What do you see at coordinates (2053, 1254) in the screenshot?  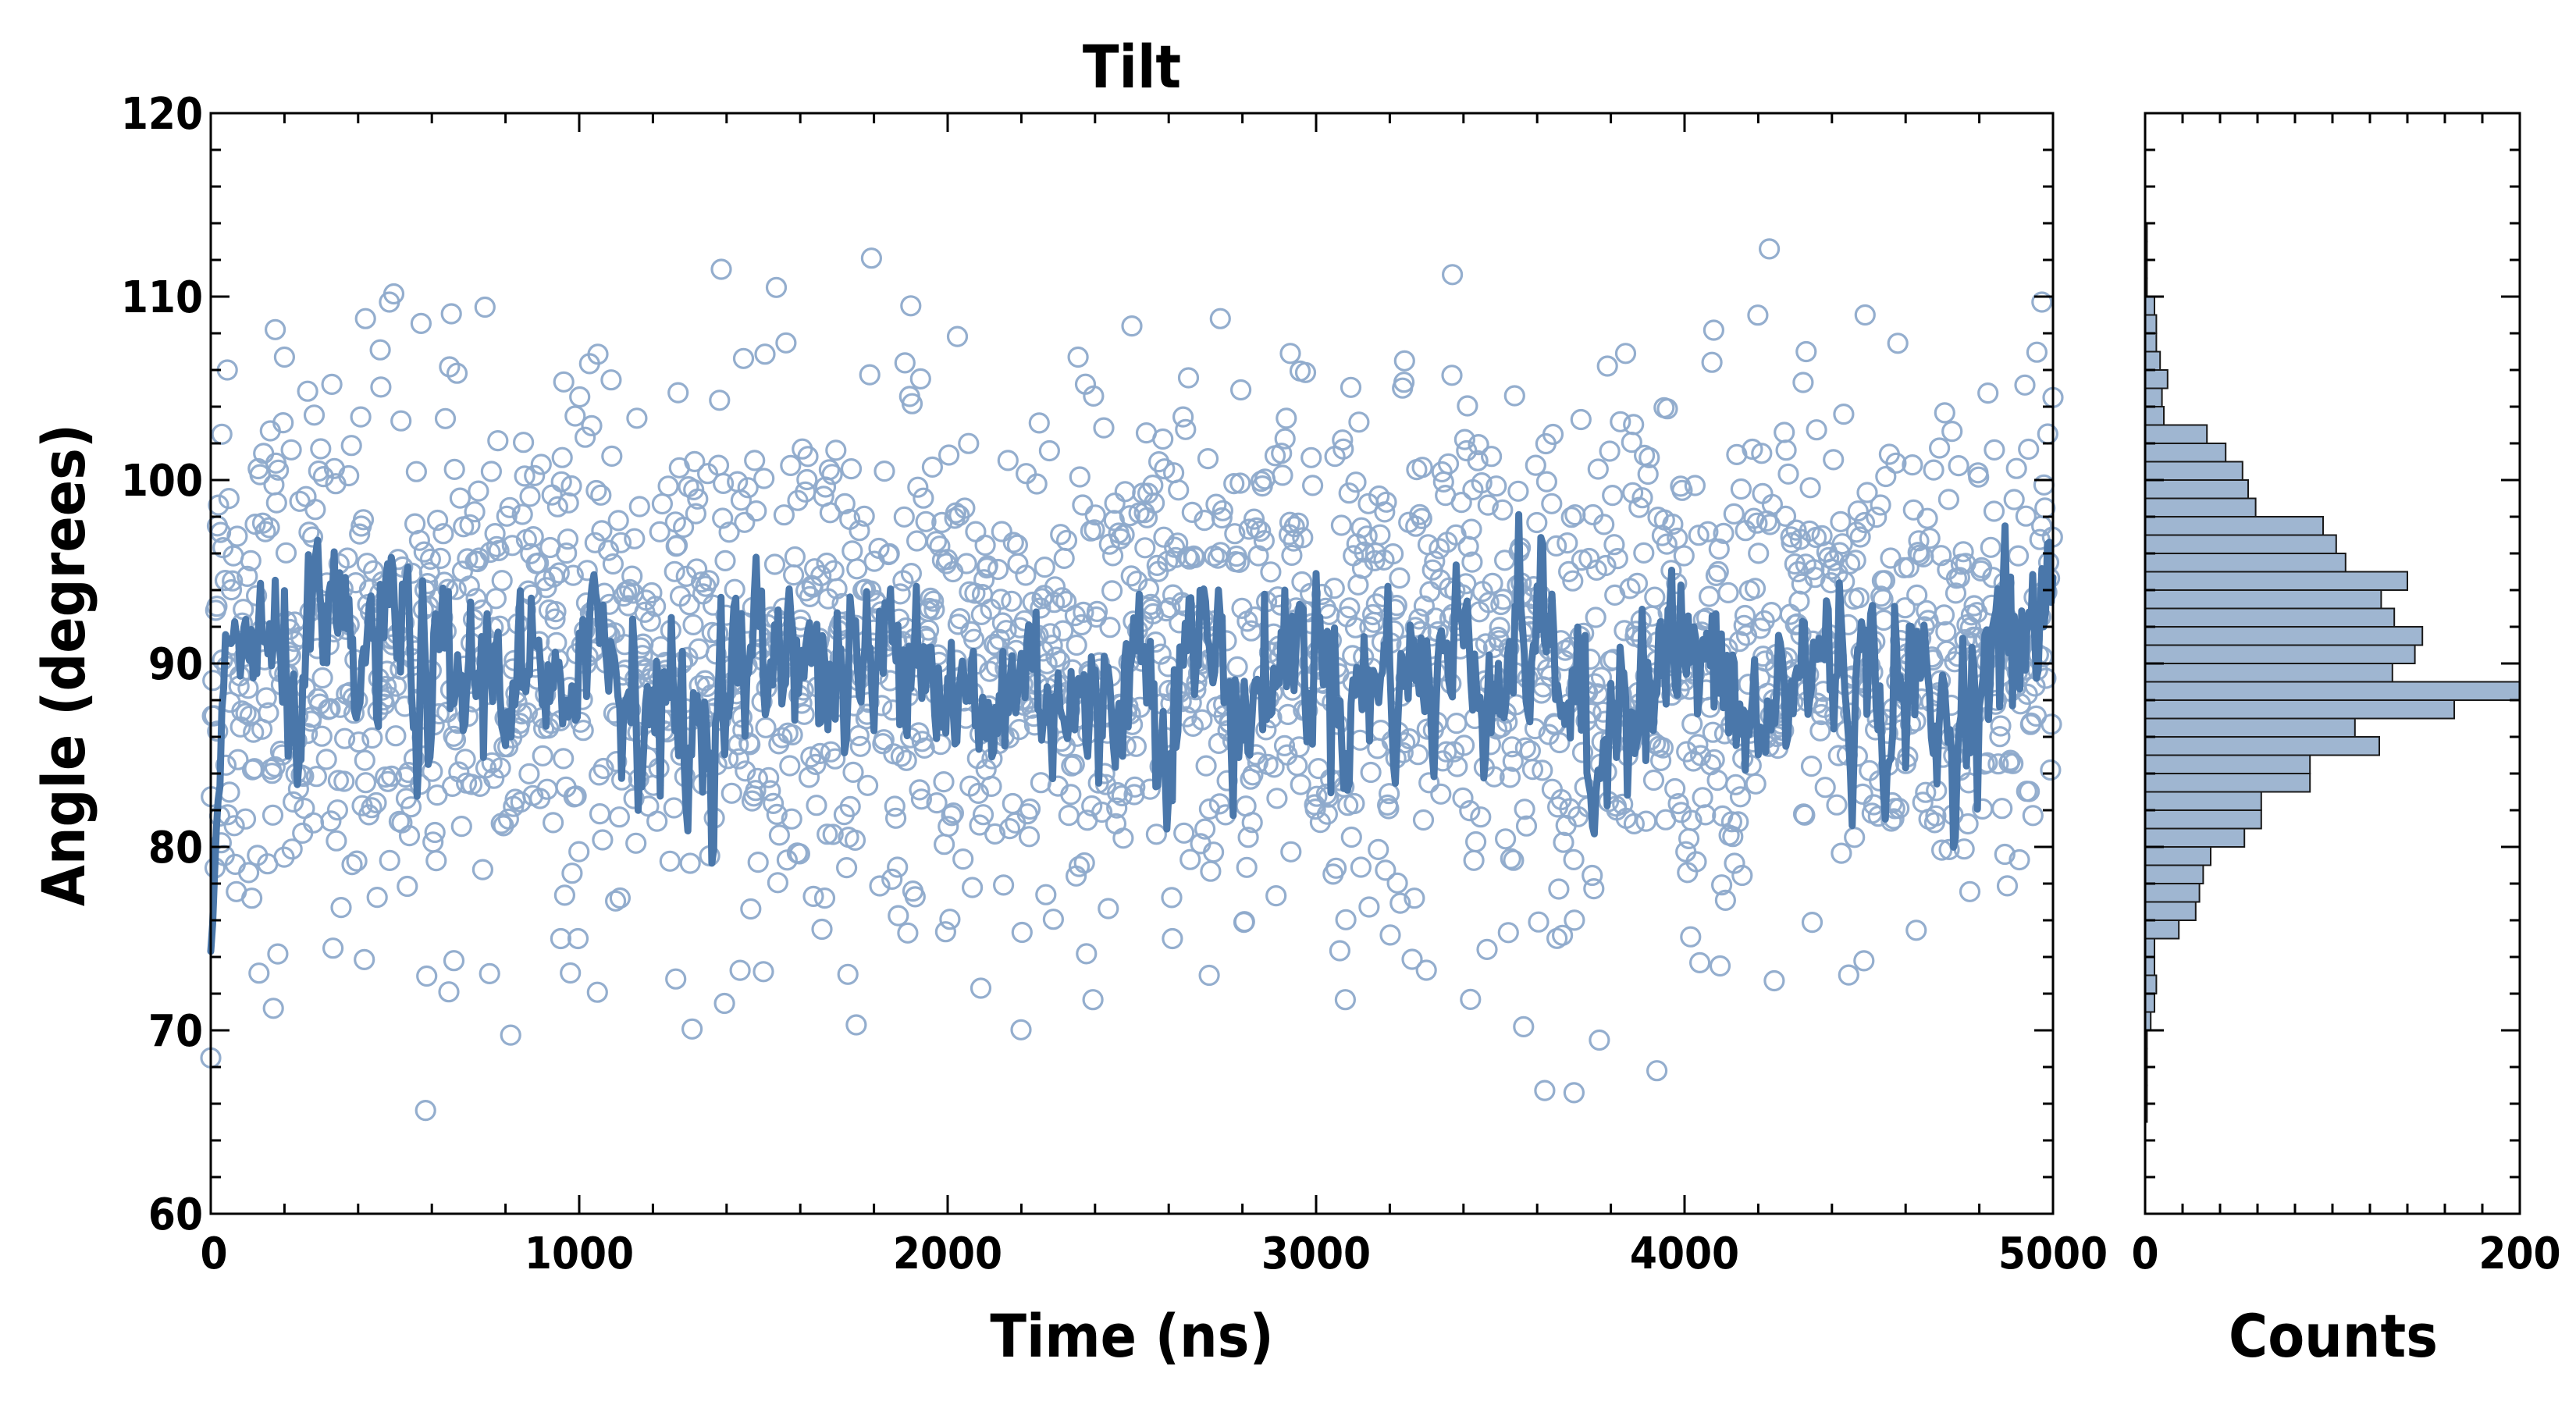 I see `x-tick-label: 5000` at bounding box center [2053, 1254].